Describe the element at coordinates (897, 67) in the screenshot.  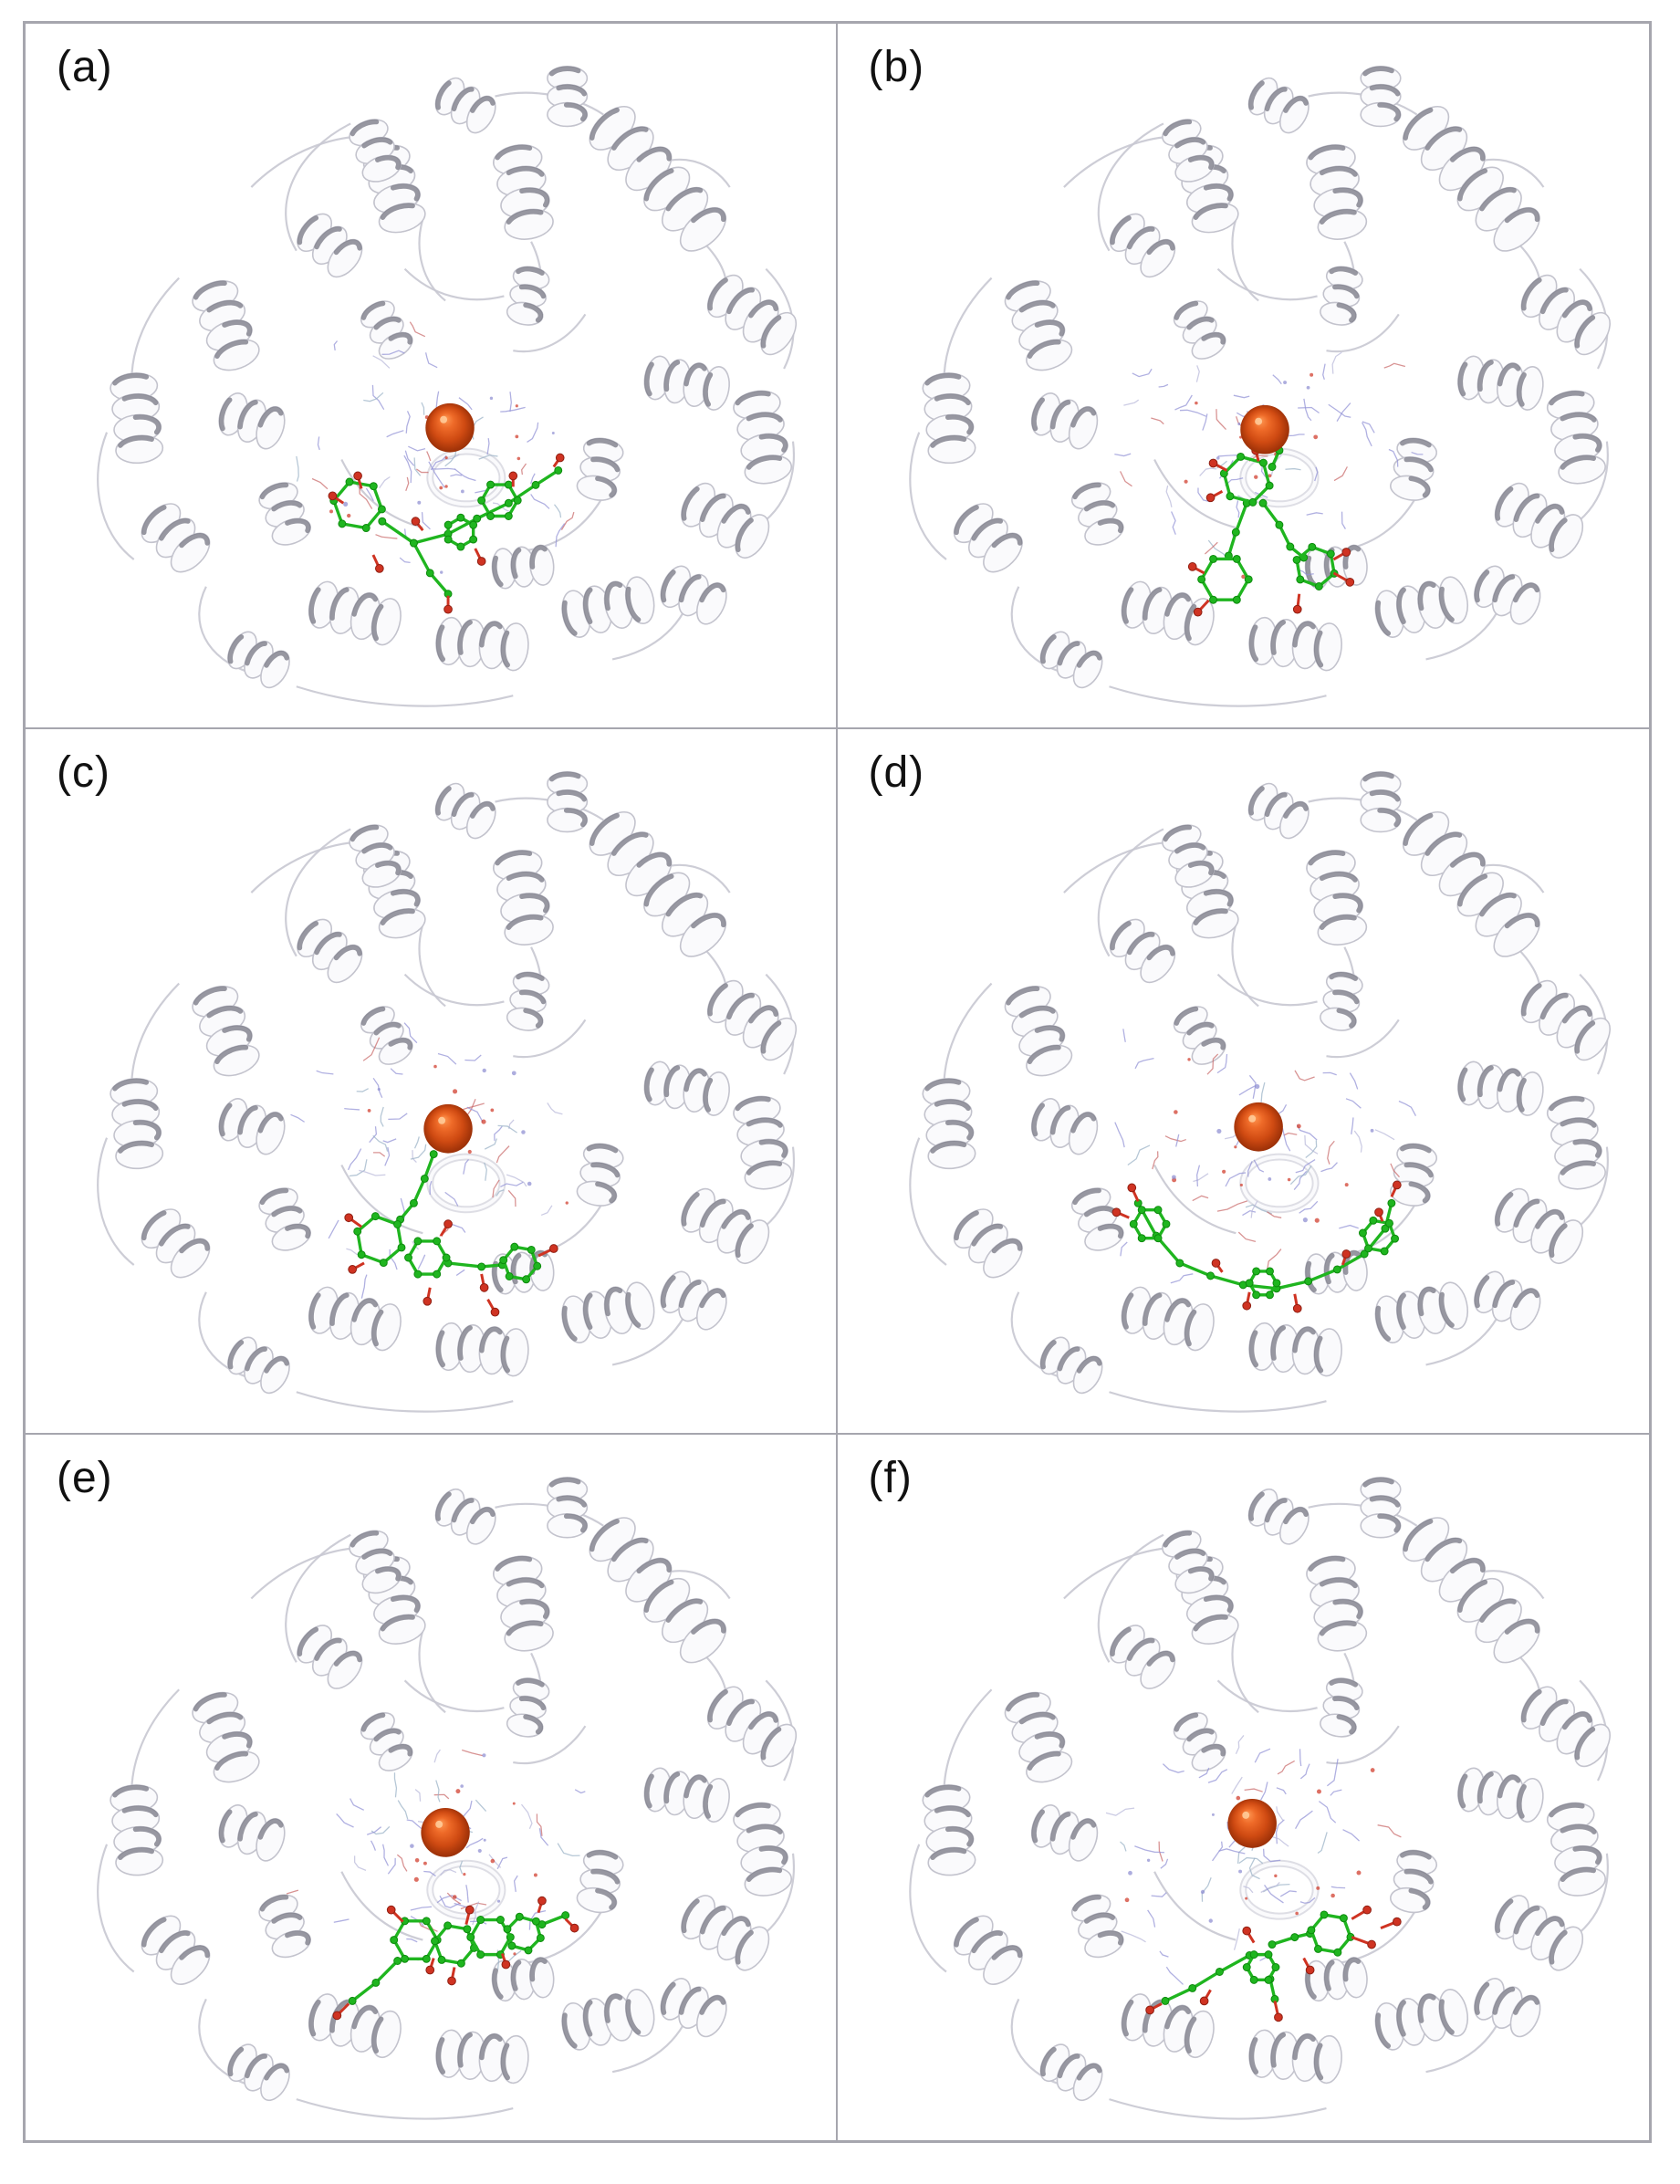
I see `panel-label-b: (b)` at that location.